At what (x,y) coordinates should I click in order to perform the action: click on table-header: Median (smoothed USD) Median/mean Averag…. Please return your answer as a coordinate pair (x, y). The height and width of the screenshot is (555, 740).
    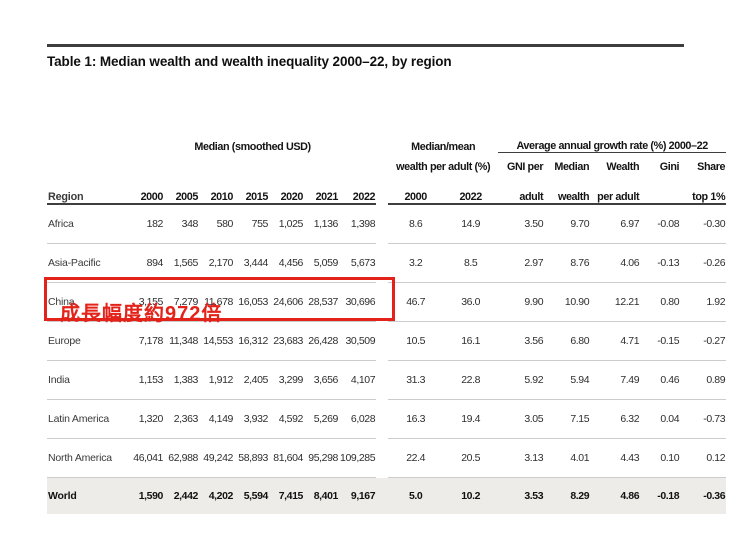
    Looking at the image, I should click on (387, 166).